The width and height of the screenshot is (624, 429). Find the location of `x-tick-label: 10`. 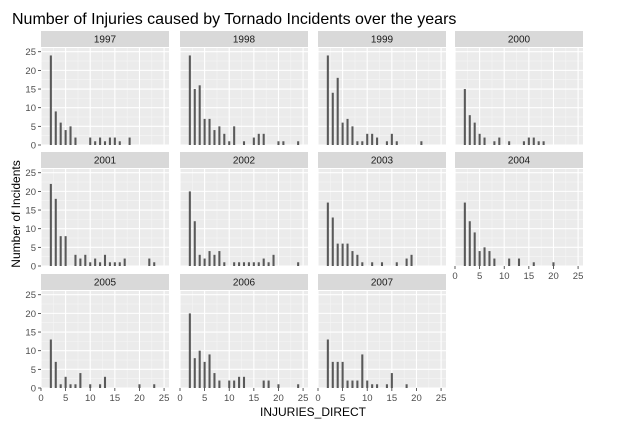

x-tick-label: 10 is located at coordinates (229, 398).